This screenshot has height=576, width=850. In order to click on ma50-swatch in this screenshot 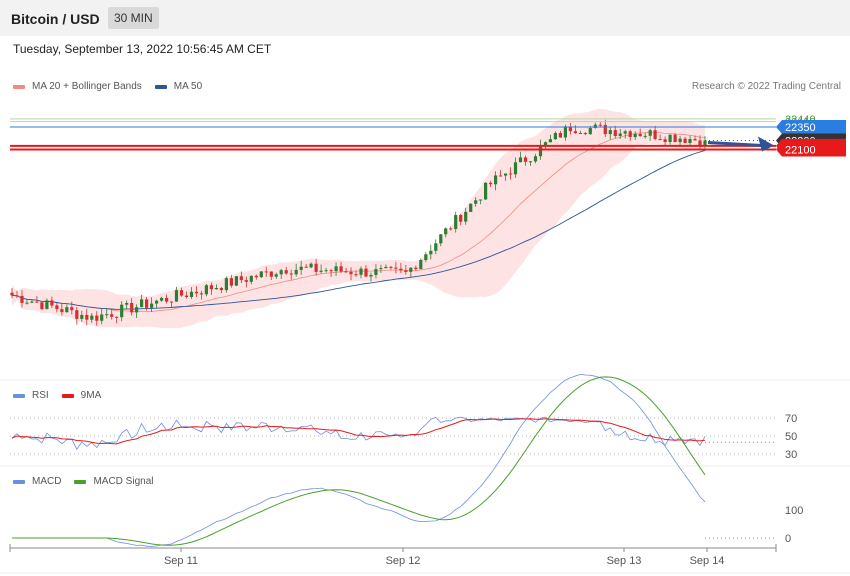, I will do `click(160, 86)`.